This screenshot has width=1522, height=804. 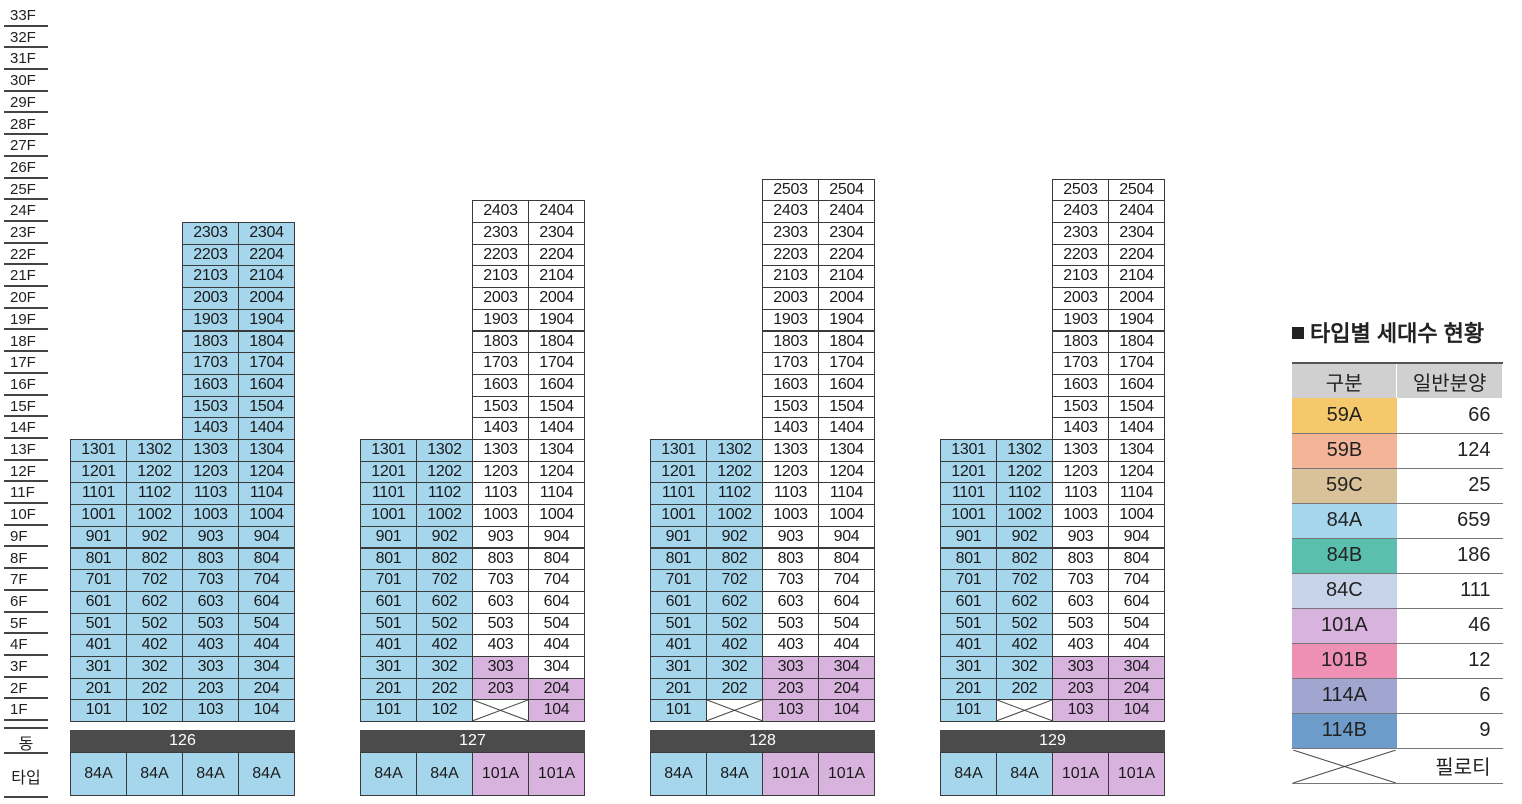 What do you see at coordinates (790, 428) in the screenshot?
I see `unit-cell: 1403` at bounding box center [790, 428].